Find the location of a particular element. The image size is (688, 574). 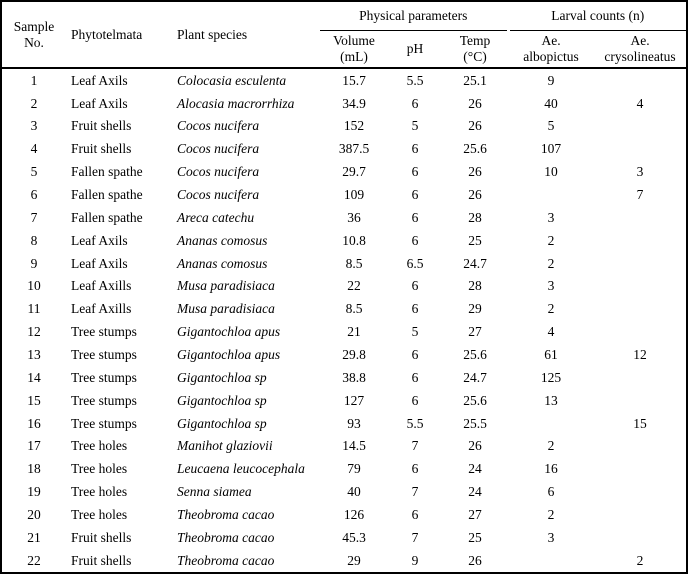

cell-ph: 5.5 is located at coordinates (415, 80).